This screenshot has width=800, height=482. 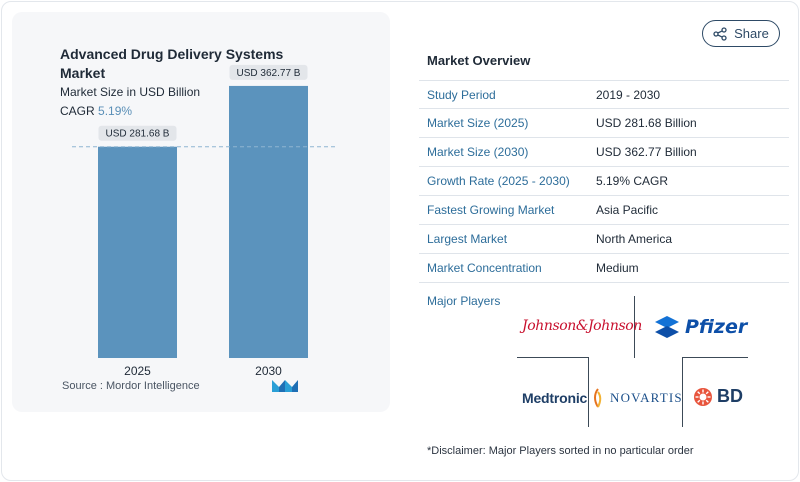 I want to click on overview-value: 2019 - 2030, so click(x=628, y=94).